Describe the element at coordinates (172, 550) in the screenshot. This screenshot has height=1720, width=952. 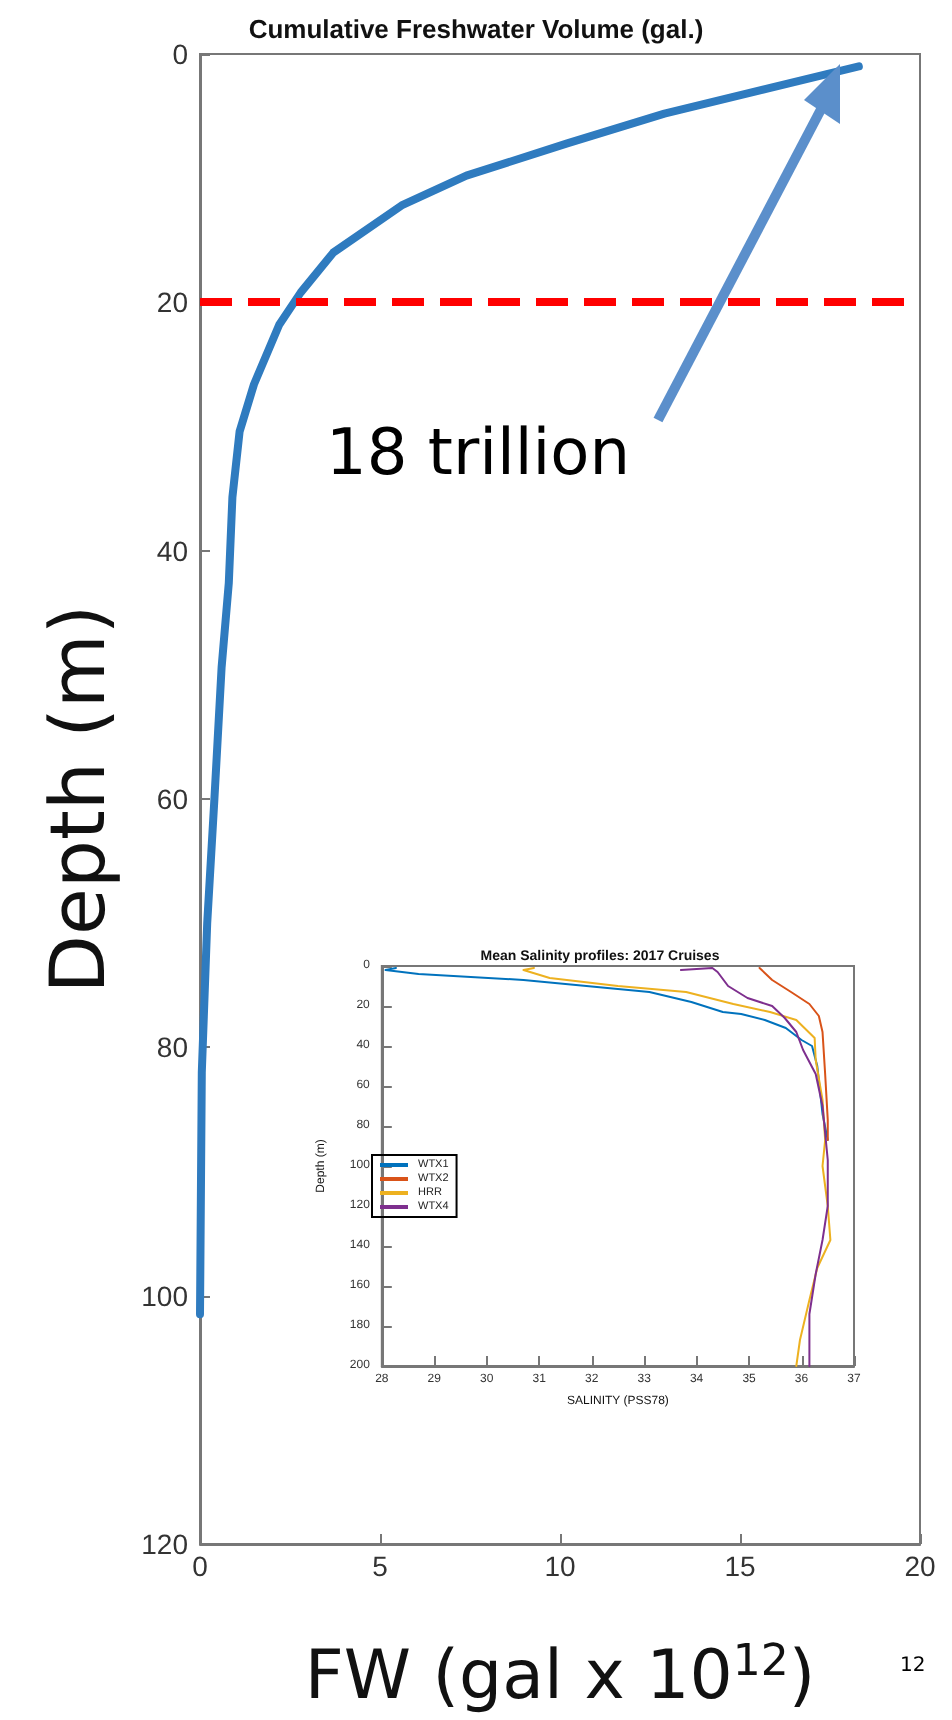
I see `y-tick-label: 40` at that location.